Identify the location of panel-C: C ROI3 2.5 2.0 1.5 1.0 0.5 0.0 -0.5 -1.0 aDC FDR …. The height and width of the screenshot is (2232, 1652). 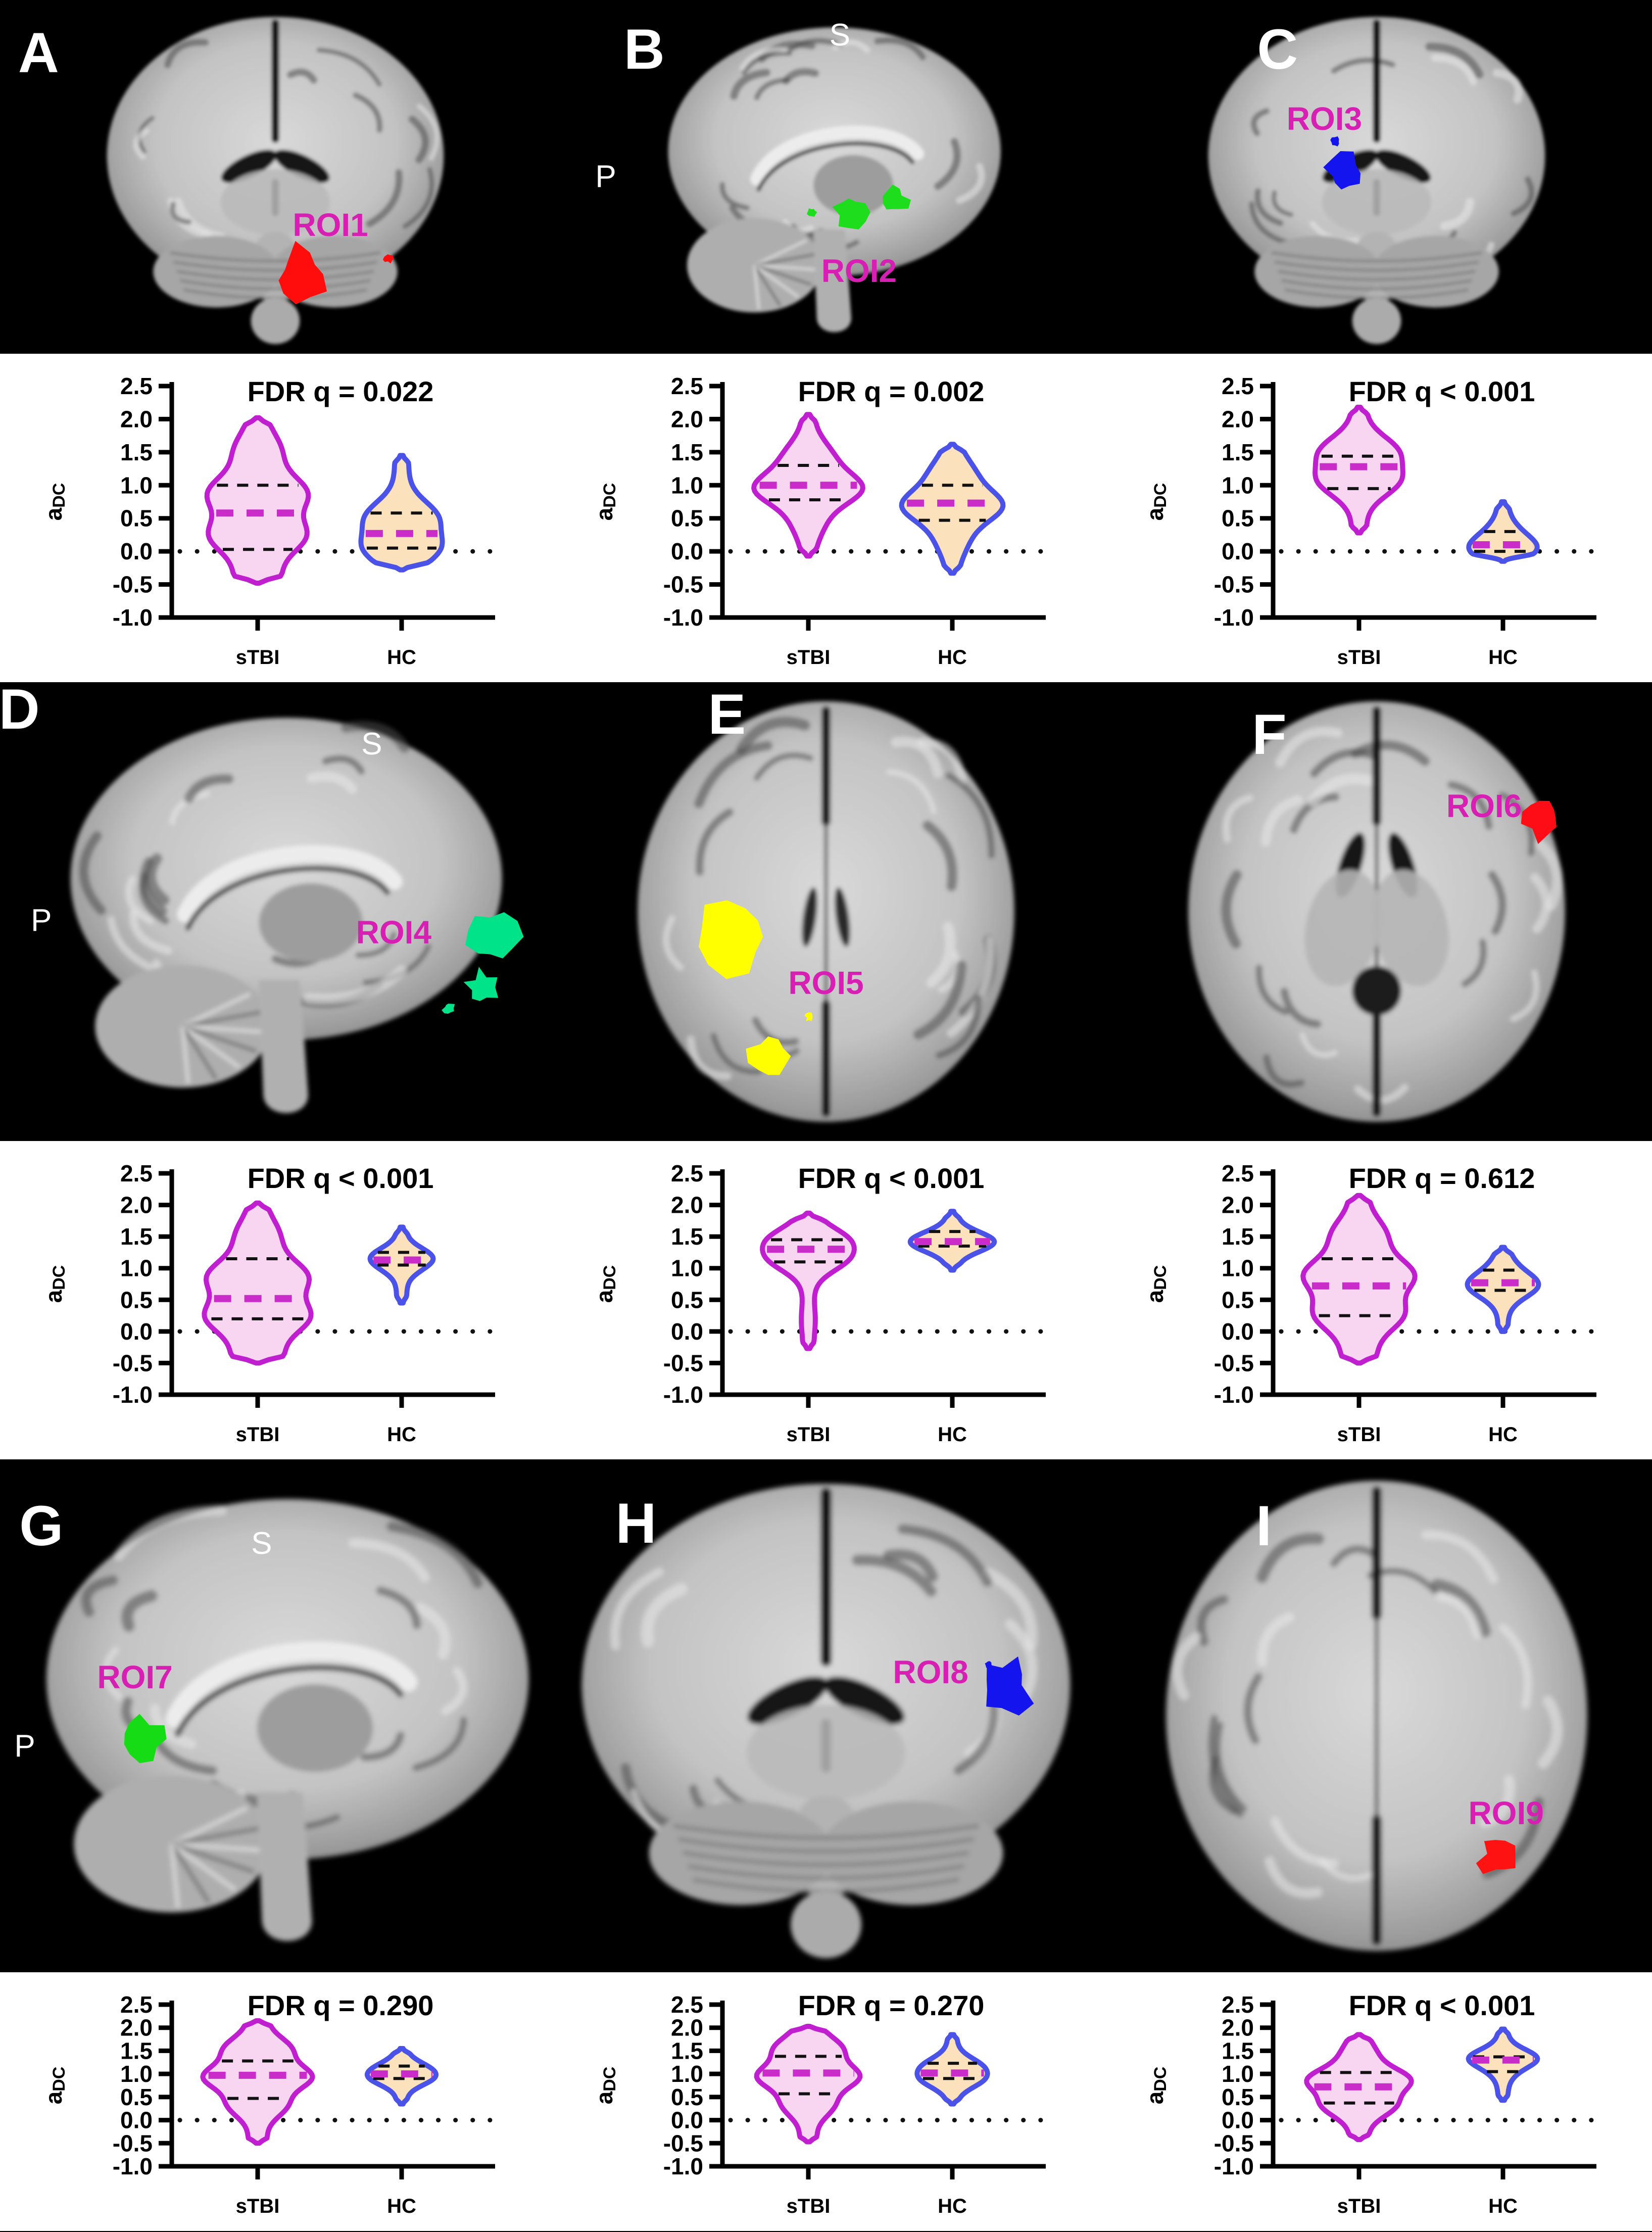
(1376, 341).